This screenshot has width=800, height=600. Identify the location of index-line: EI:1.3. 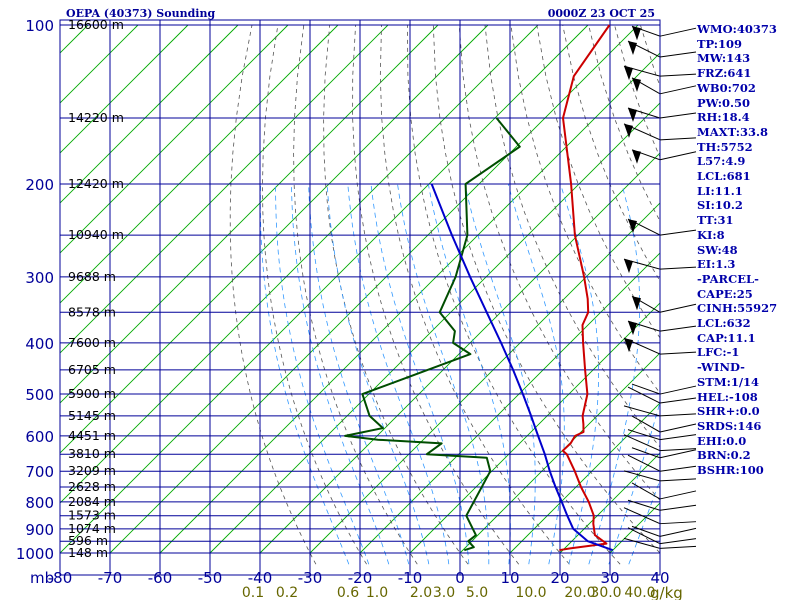
(716, 264).